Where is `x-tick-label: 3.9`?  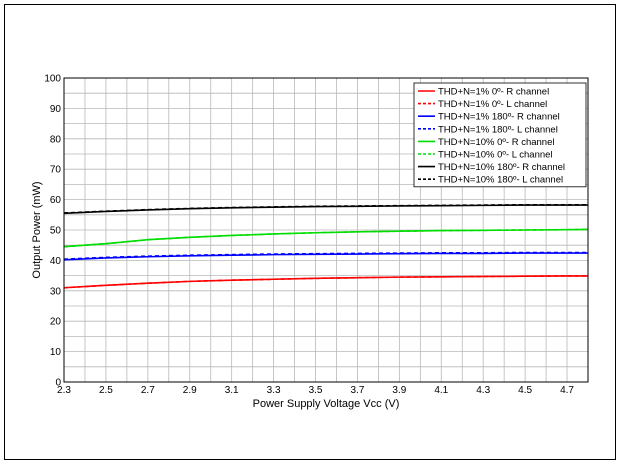
x-tick-label: 3.9 is located at coordinates (399, 390).